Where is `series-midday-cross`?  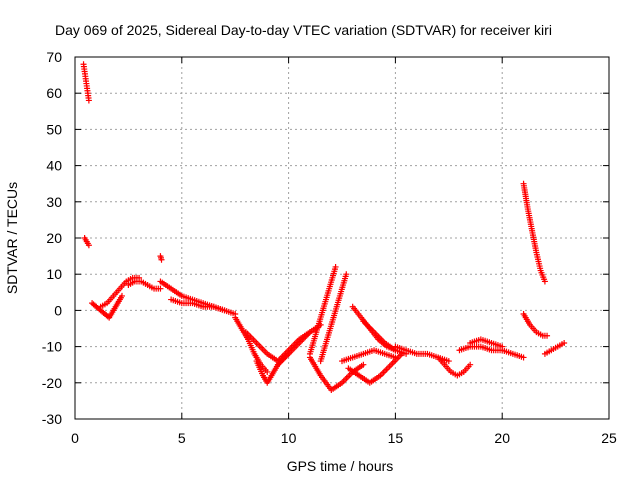 series-midday-cross is located at coordinates (277, 347).